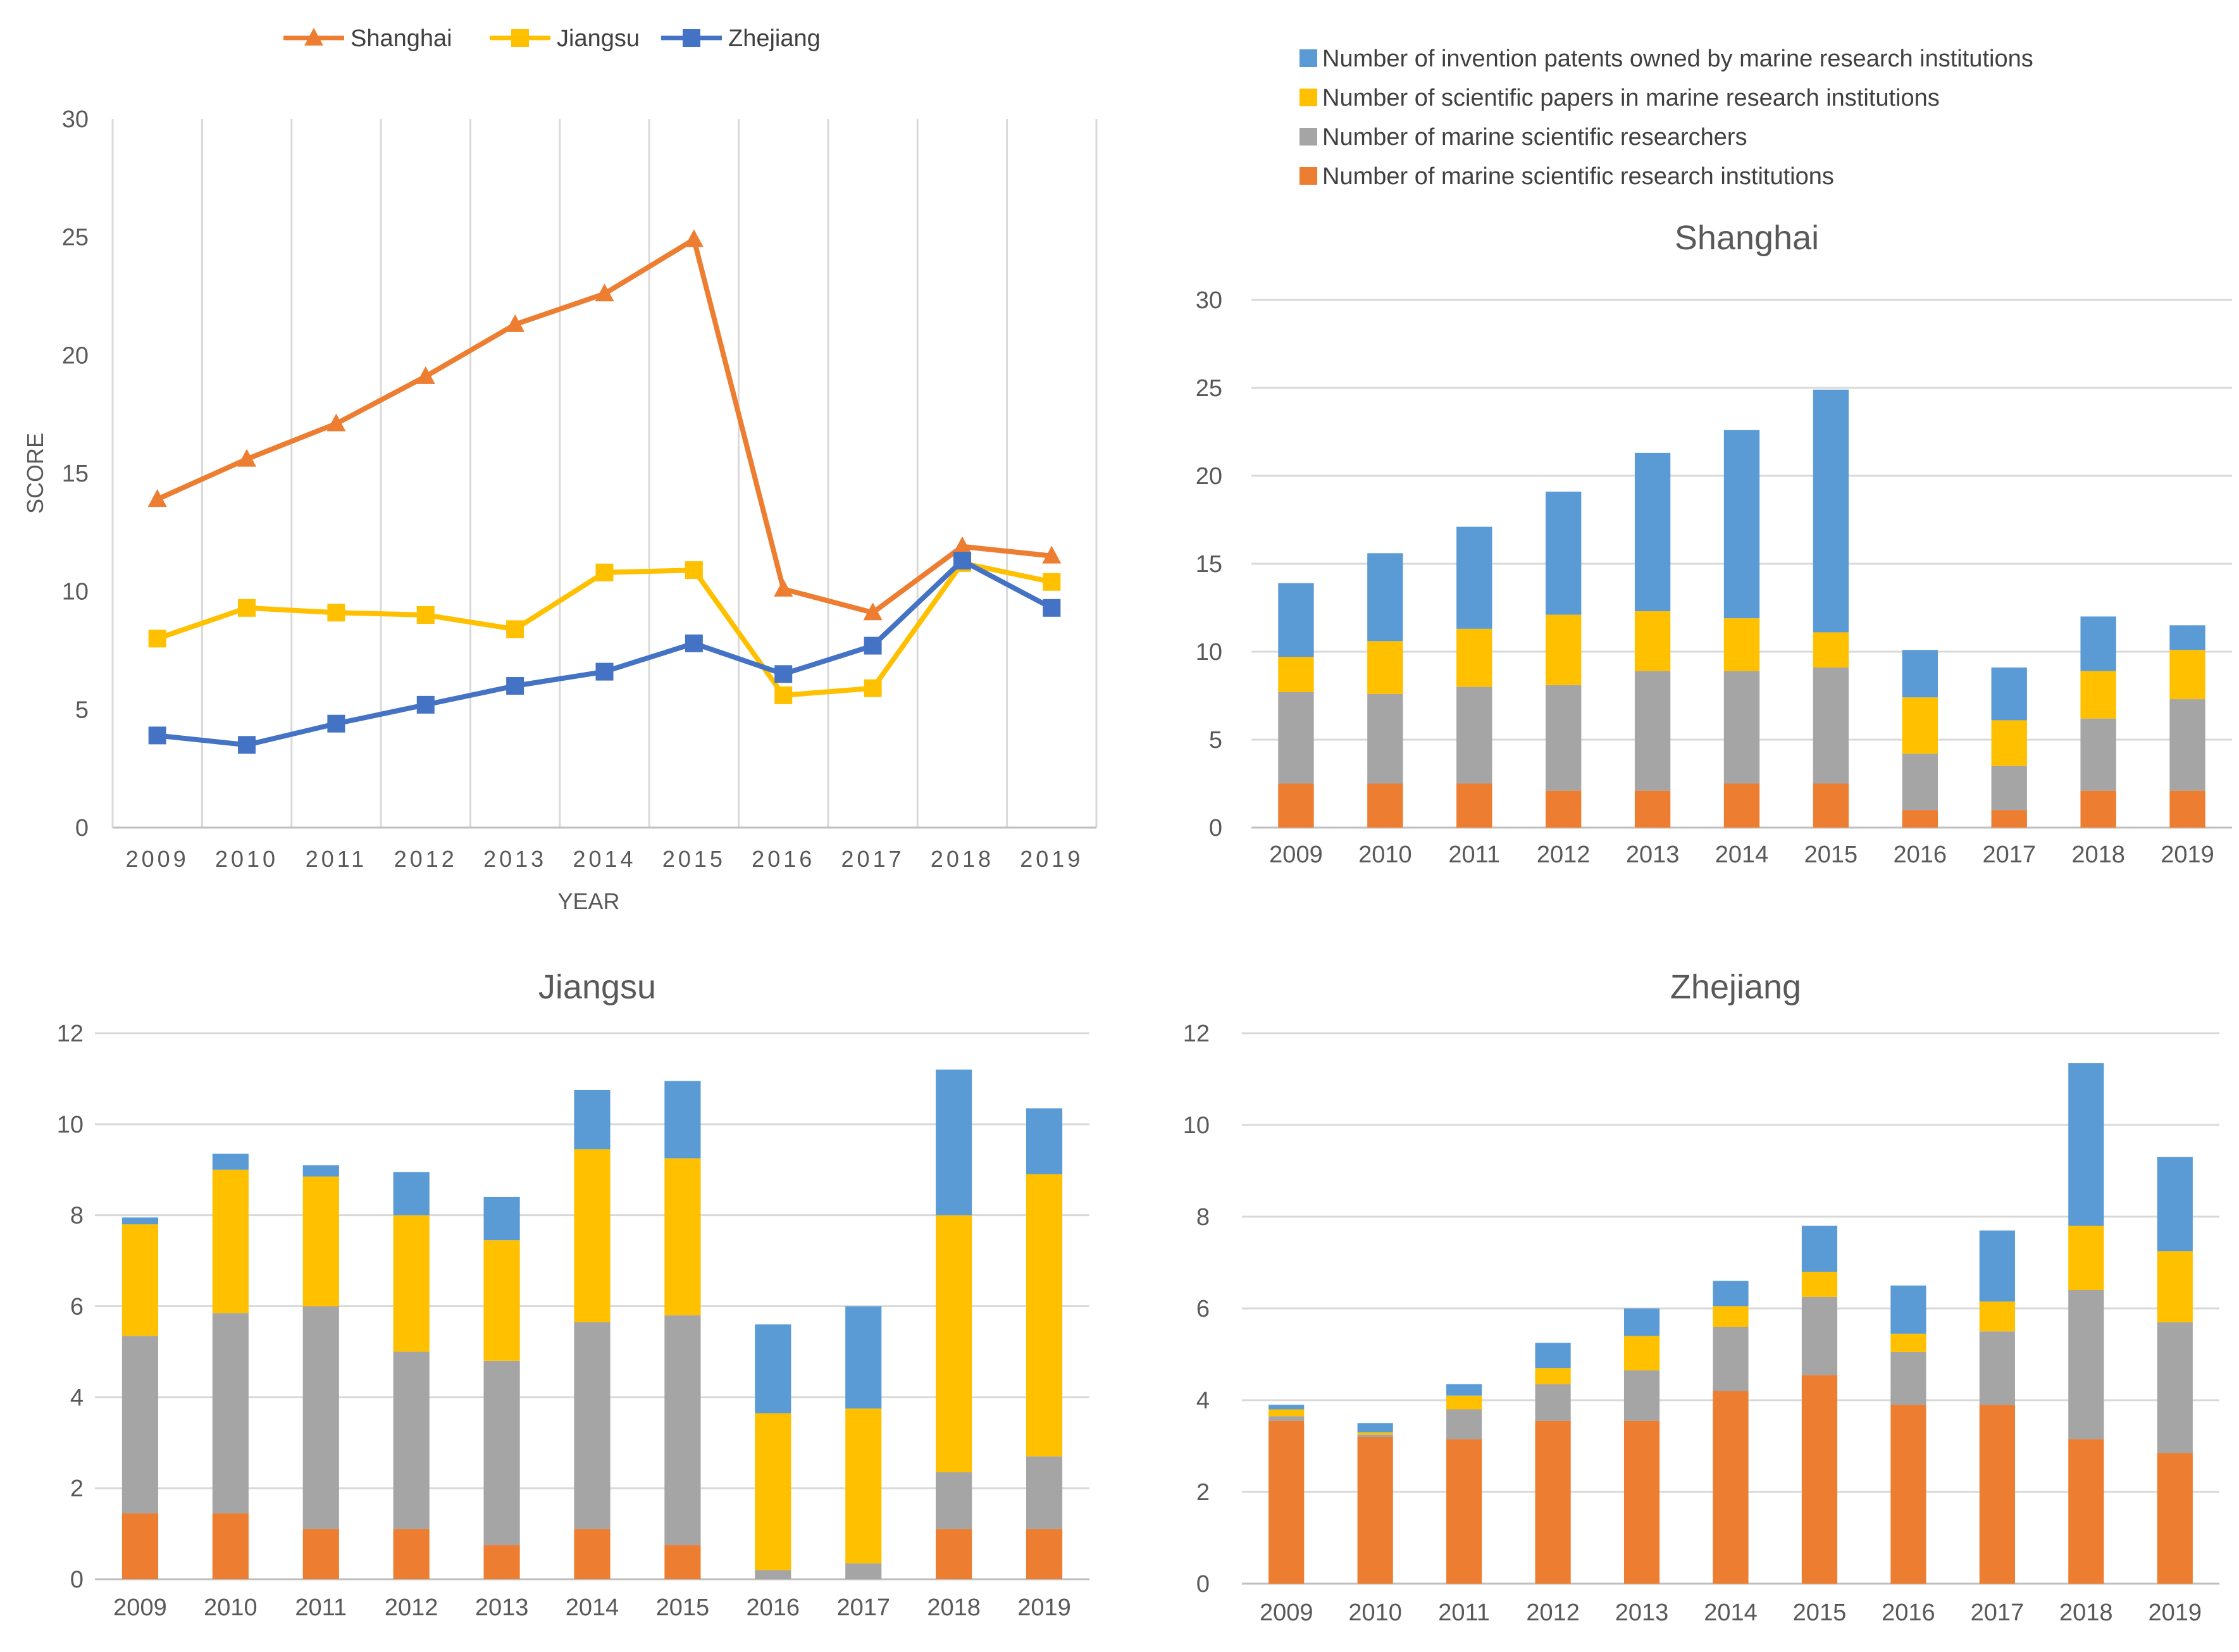 Image resolution: width=2239 pixels, height=1652 pixels. I want to click on x-tick-zhejiang: 2019, so click(2175, 1612).